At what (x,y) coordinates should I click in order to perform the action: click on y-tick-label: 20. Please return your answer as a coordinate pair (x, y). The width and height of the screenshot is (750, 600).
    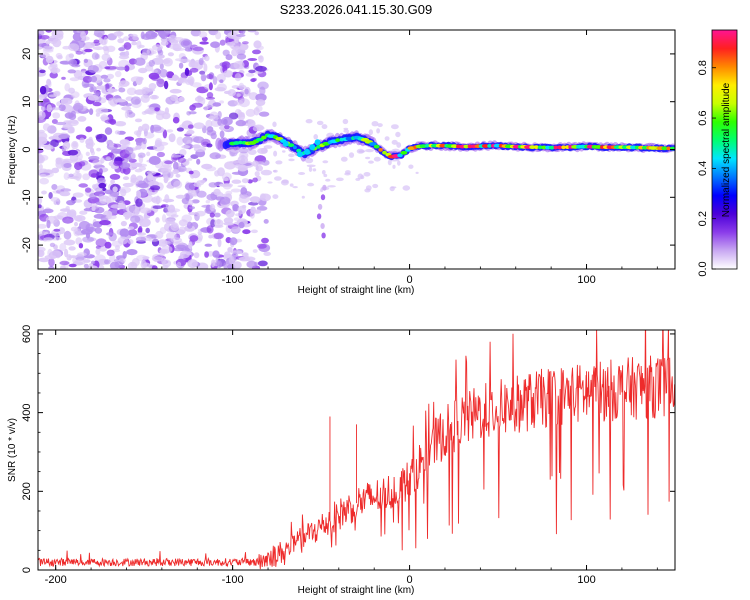
    Looking at the image, I should click on (27, 54).